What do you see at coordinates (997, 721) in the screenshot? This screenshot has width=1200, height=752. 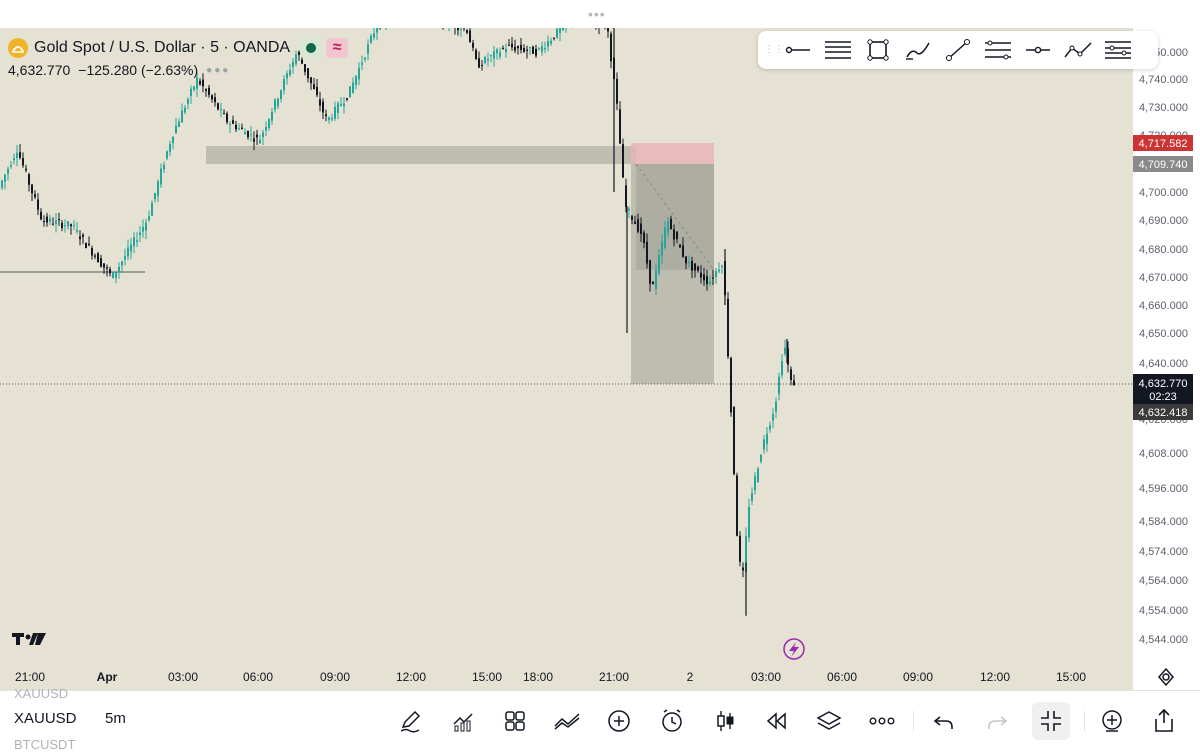 I see `redo-icon` at bounding box center [997, 721].